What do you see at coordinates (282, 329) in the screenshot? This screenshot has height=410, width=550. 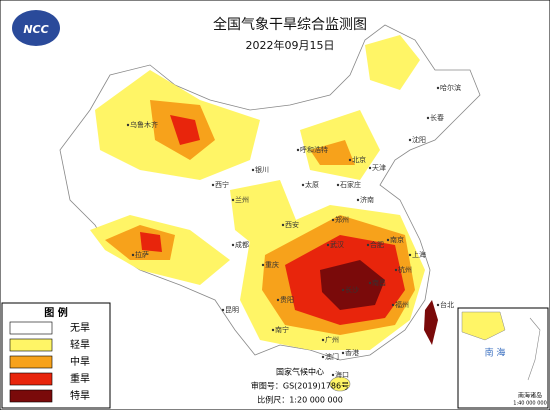 I see `city-label: 南宁` at bounding box center [282, 329].